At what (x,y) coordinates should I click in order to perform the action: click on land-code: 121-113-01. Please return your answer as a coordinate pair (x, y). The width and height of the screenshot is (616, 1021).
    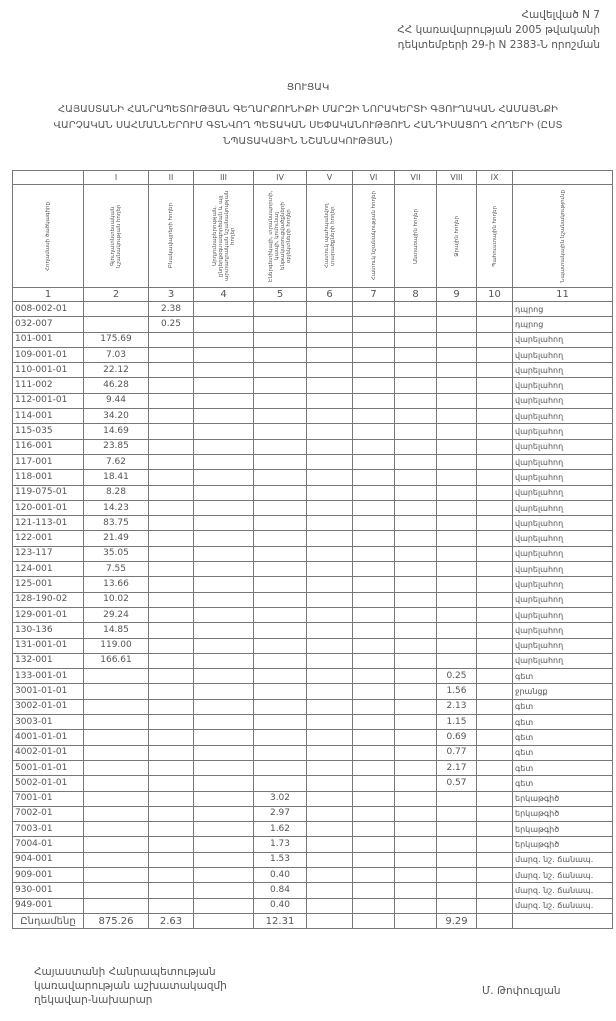
    Looking at the image, I should click on (48, 523).